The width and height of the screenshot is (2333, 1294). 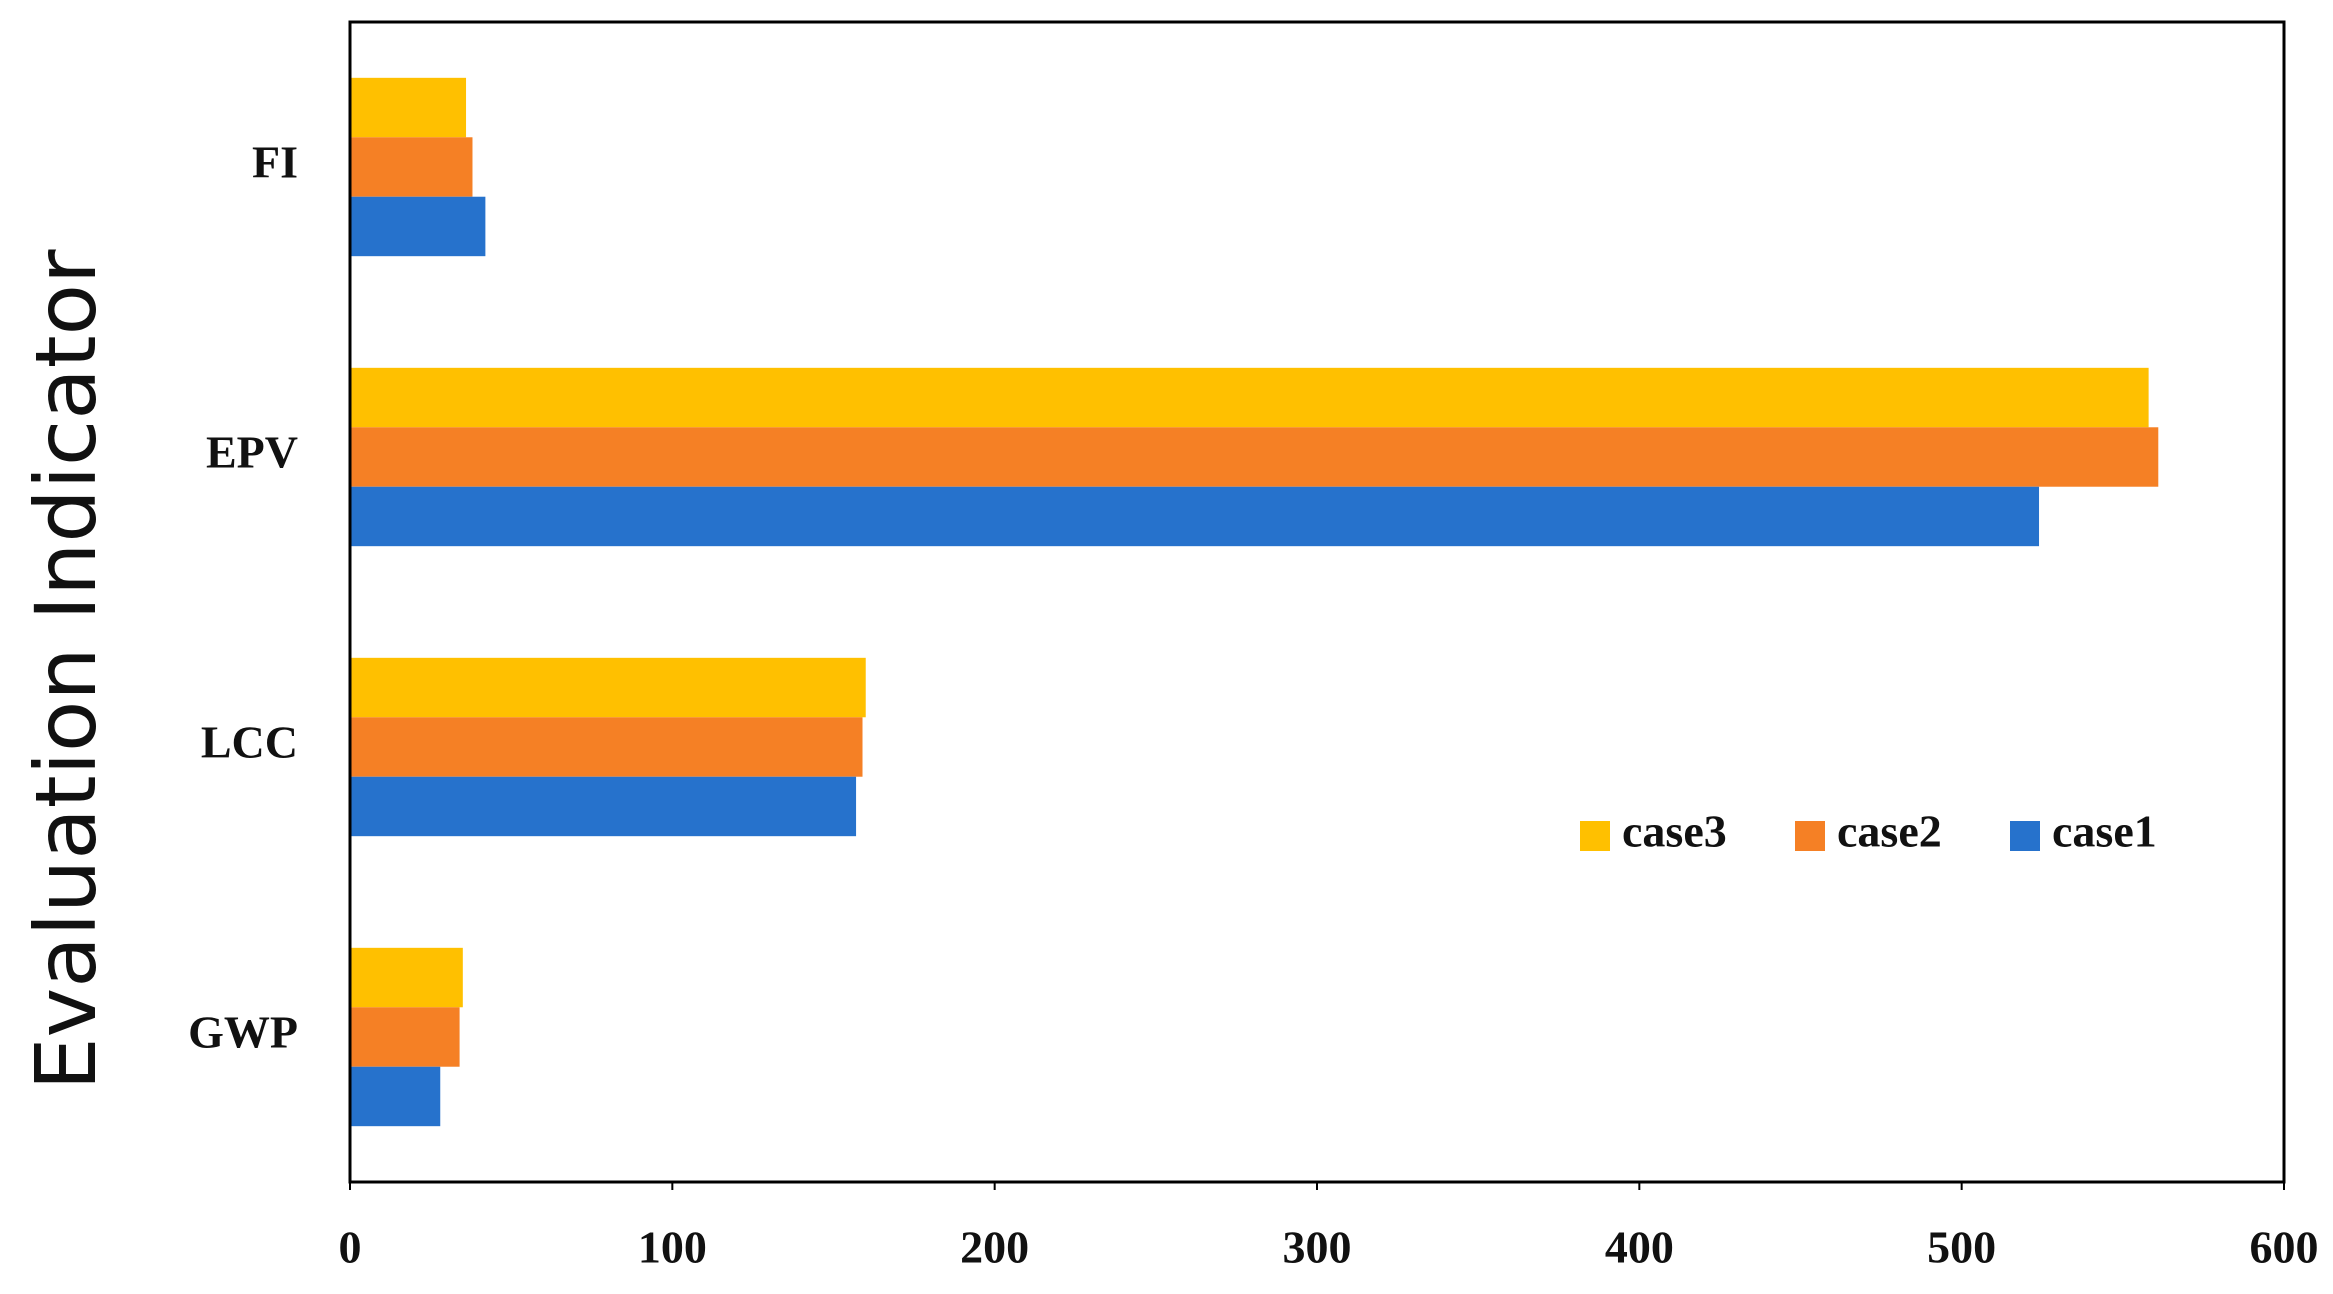 What do you see at coordinates (1639, 1247) in the screenshot?
I see `x-tick-label: 400` at bounding box center [1639, 1247].